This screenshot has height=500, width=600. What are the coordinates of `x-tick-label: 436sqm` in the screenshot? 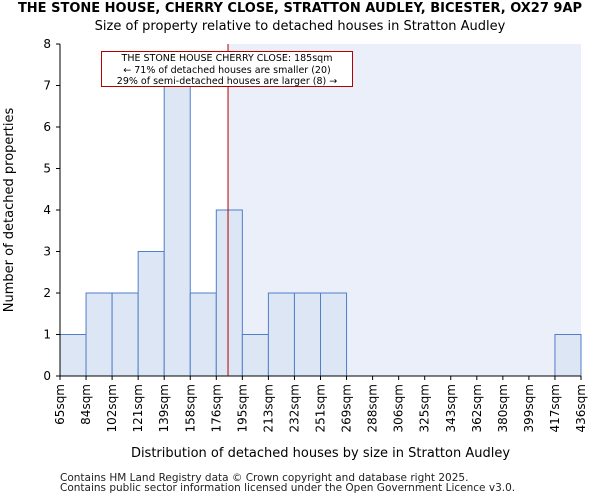 It's located at (581, 408).